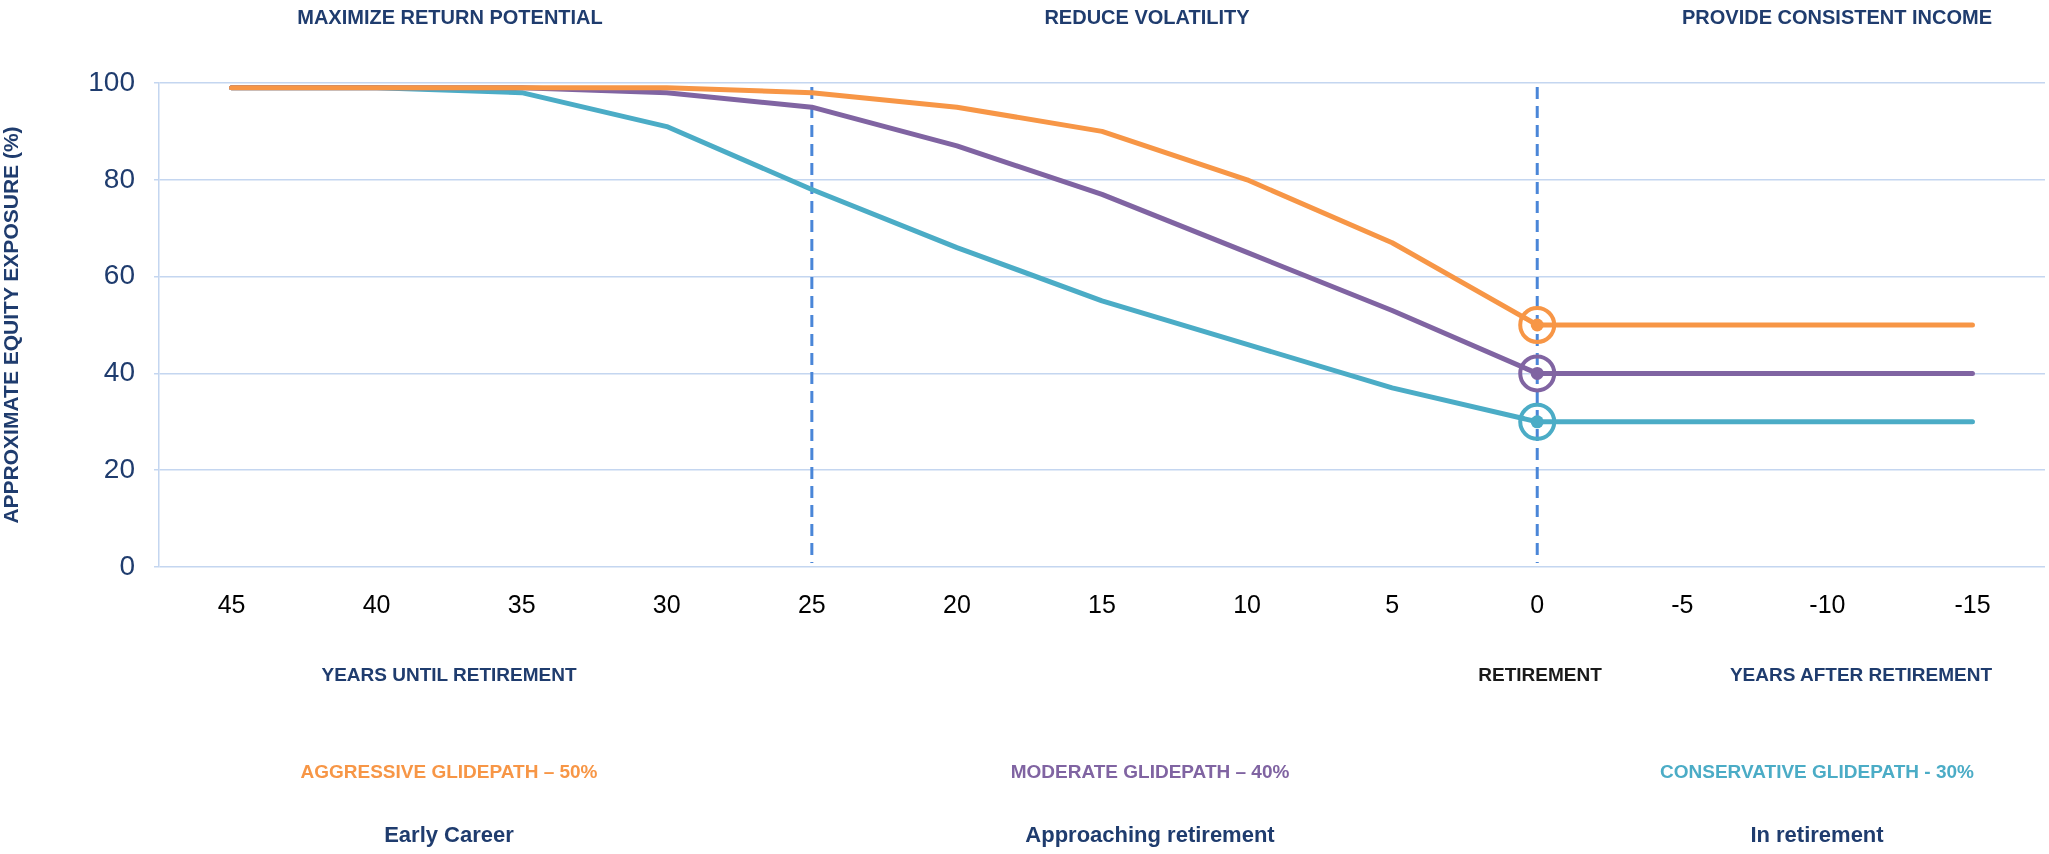 This screenshot has width=2049, height=854. I want to click on x-tick-label: 10, so click(1247, 603).